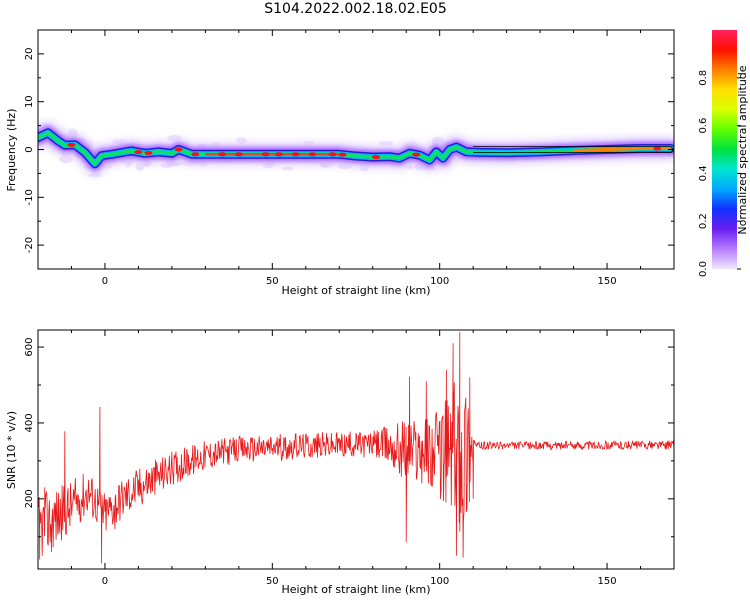  Describe the element at coordinates (29, 101) in the screenshot. I see `spectrogram-ytick-label: 10` at that location.